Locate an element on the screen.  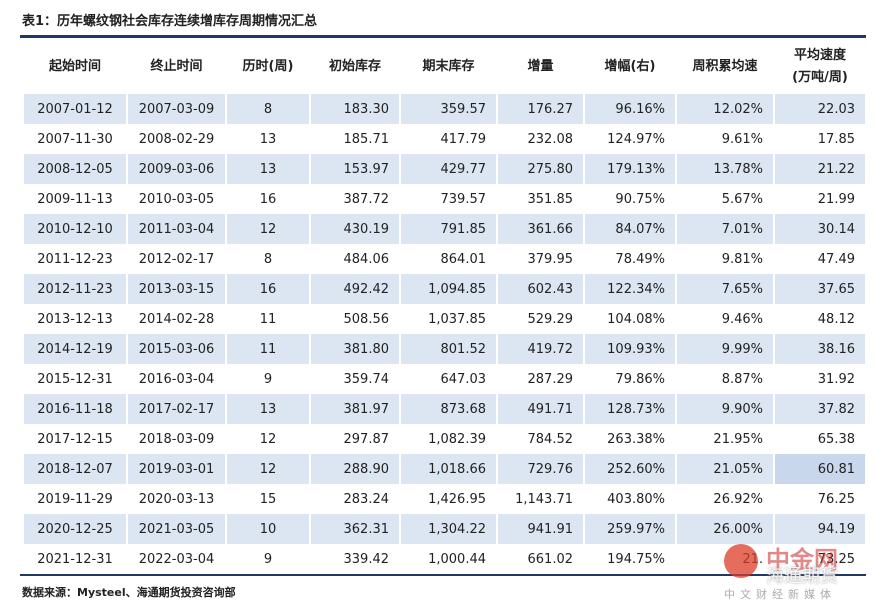
table-cell: 65.38 is located at coordinates (836, 439).